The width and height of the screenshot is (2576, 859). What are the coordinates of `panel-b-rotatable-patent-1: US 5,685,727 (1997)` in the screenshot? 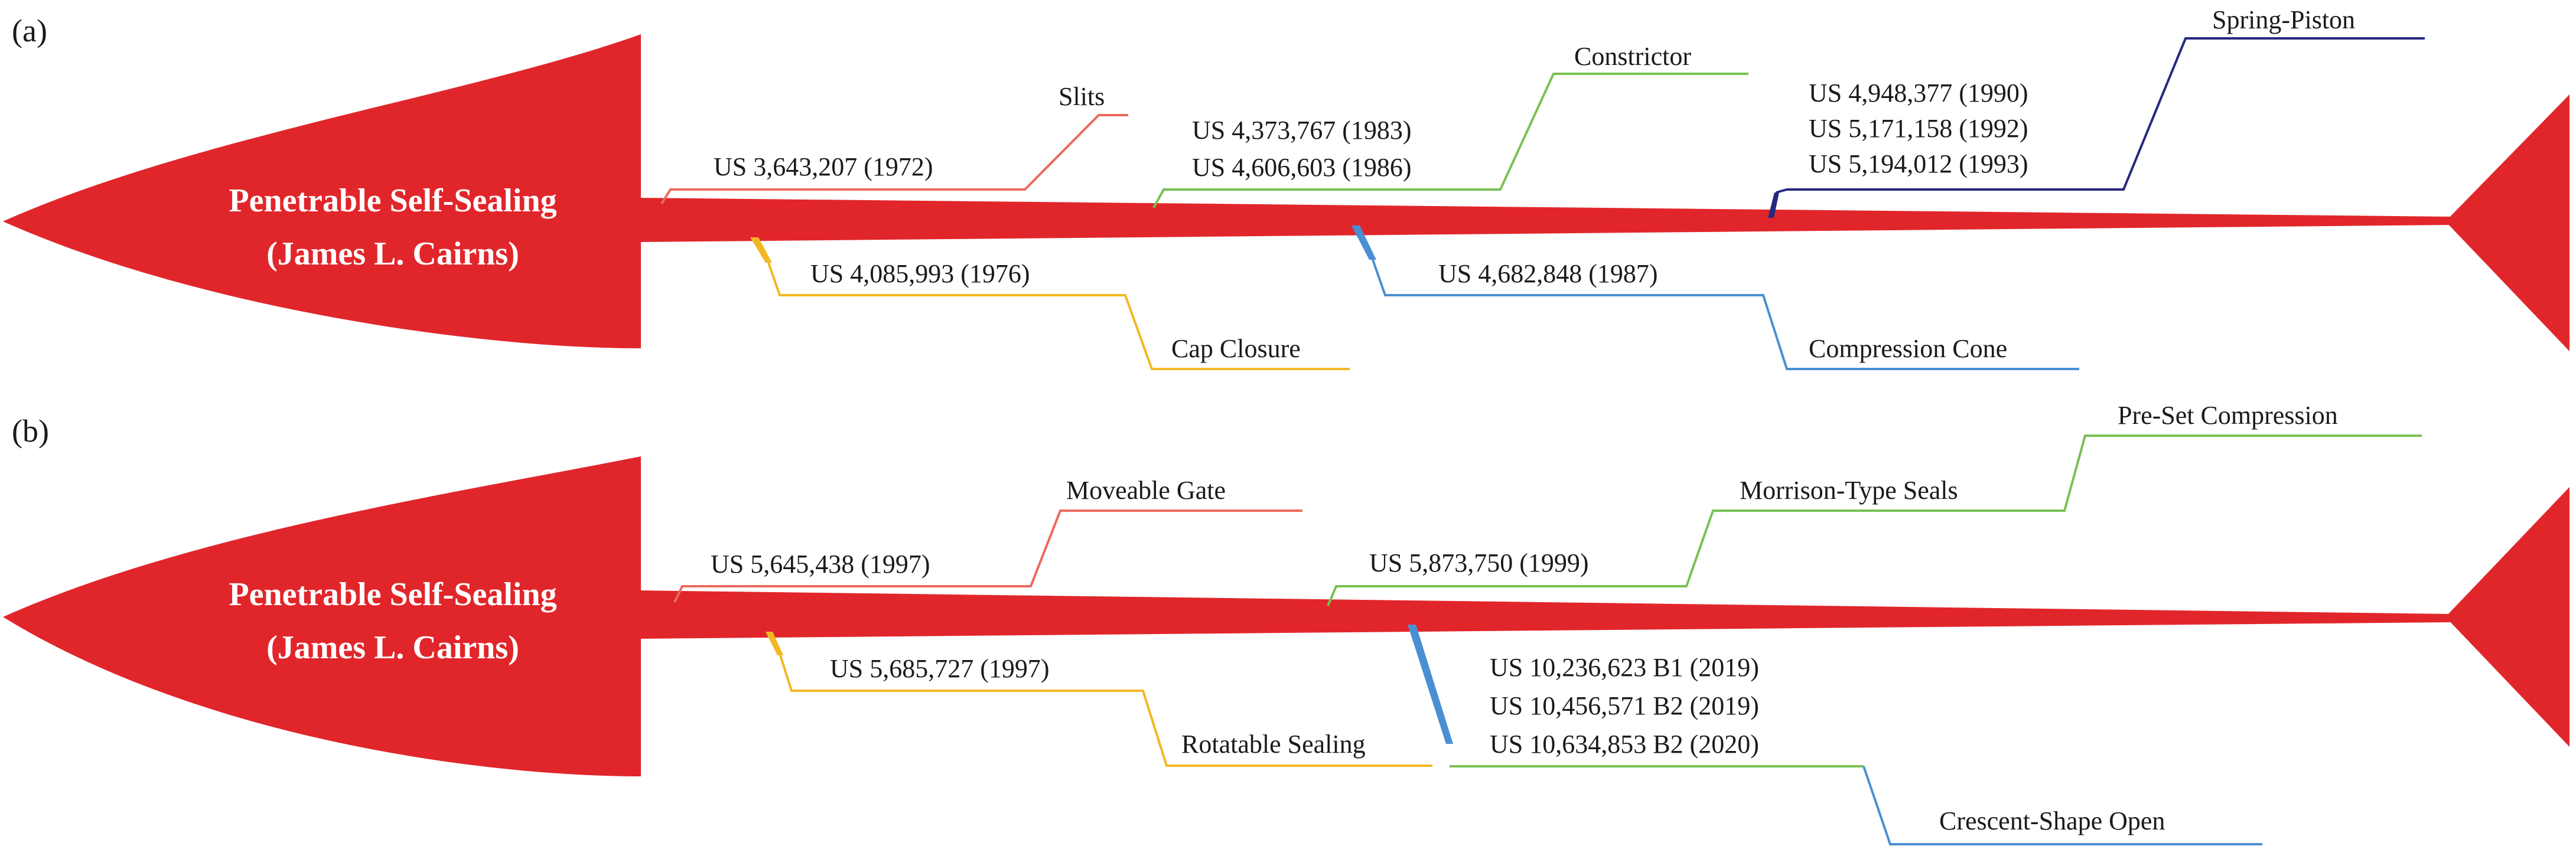 It's located at (940, 669).